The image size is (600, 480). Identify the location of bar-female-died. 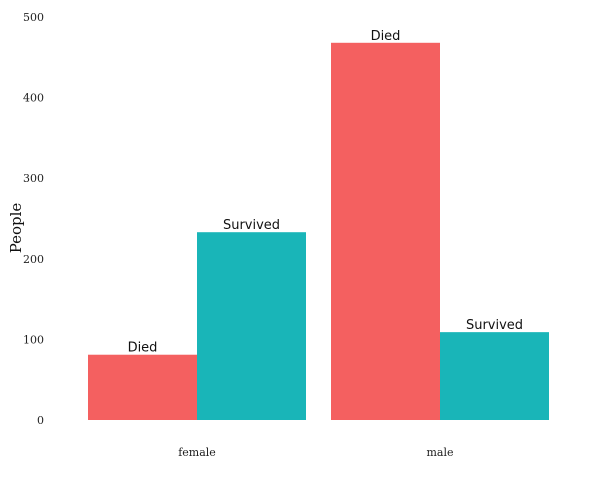
(142, 387).